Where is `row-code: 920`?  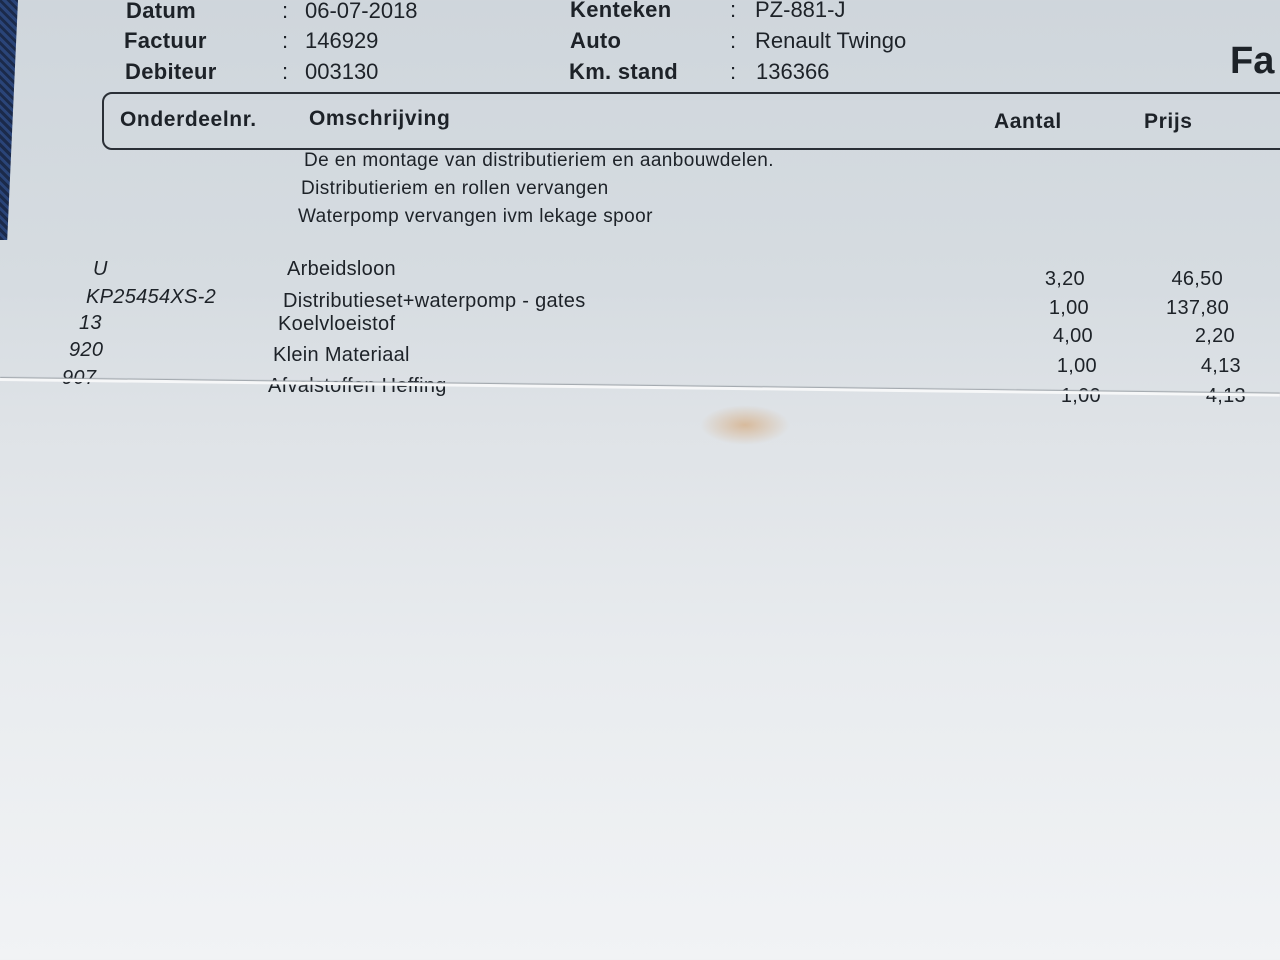 row-code: 920 is located at coordinates (86, 350).